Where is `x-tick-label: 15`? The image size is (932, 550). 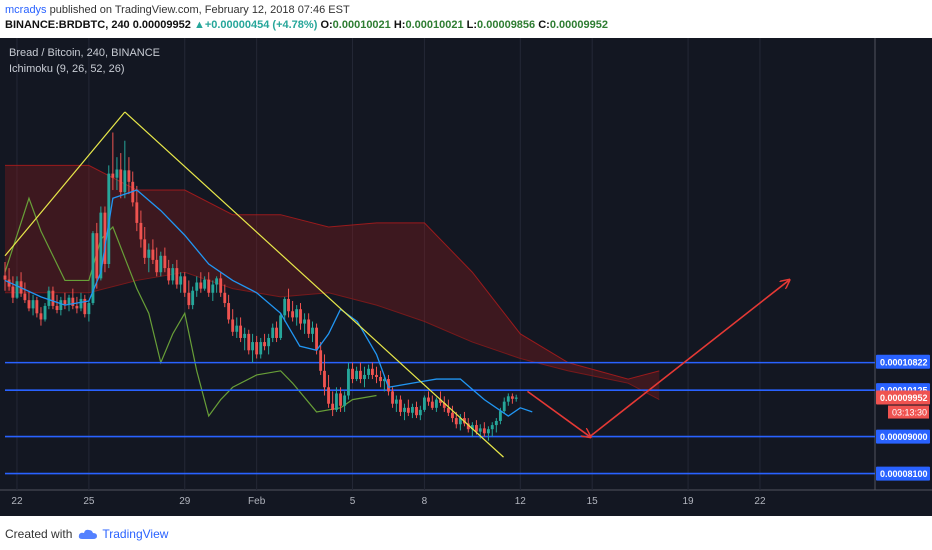
x-tick-label: 15 is located at coordinates (593, 501).